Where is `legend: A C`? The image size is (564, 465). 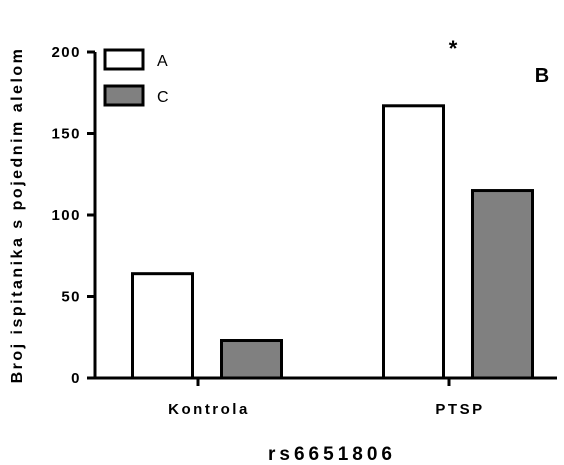
legend: A C is located at coordinates (136, 77).